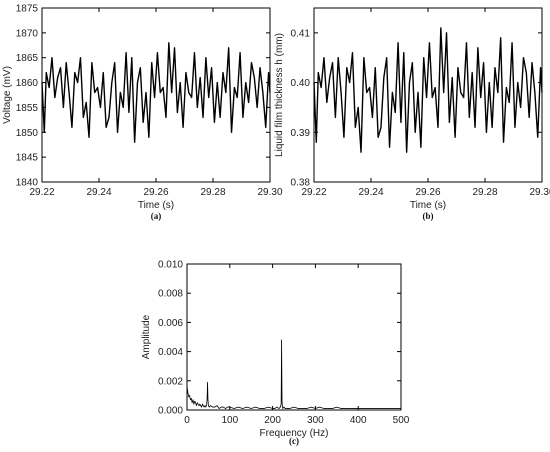  What do you see at coordinates (170, 323) in the screenshot?
I see `y-tick-label: 0.006` at bounding box center [170, 323].